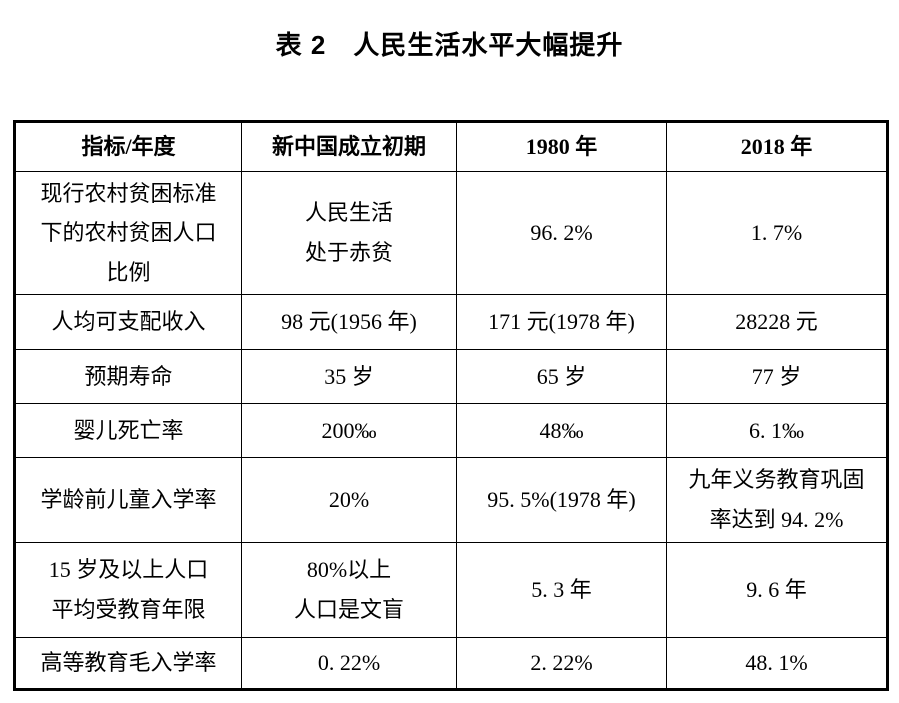  I want to click on table-cell: 95. 5%(1978 年), so click(561, 500).